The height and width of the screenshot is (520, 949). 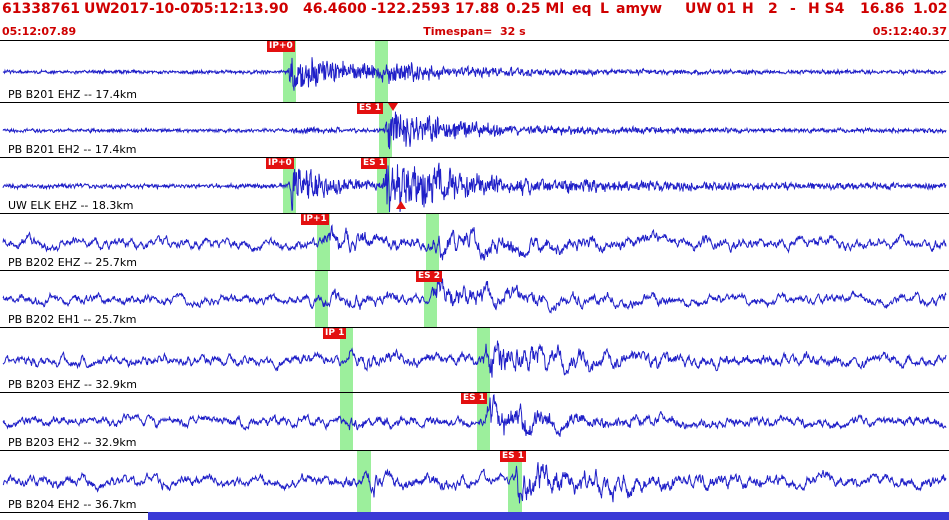 I want to click on station-label: PB B203 EHZ -- 32.9km, so click(x=72, y=384).